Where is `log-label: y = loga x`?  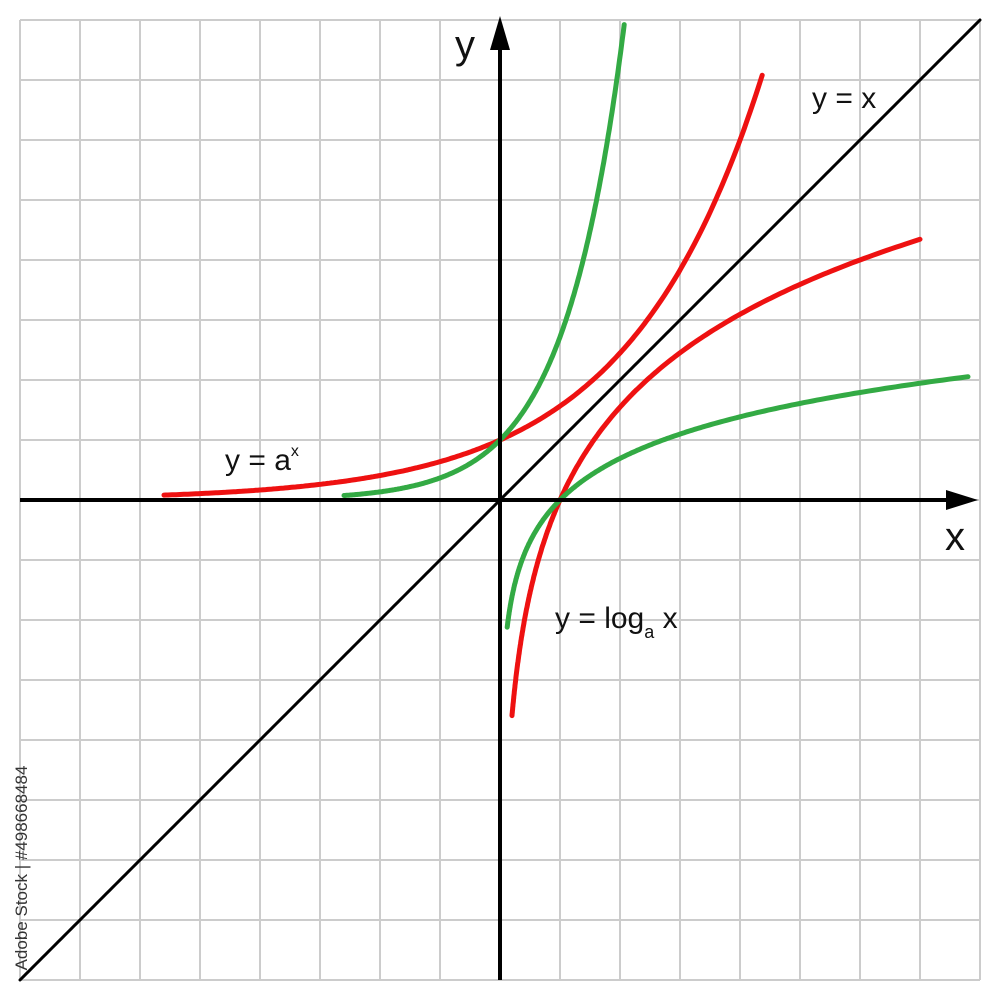
log-label: y = loga x is located at coordinates (616, 622).